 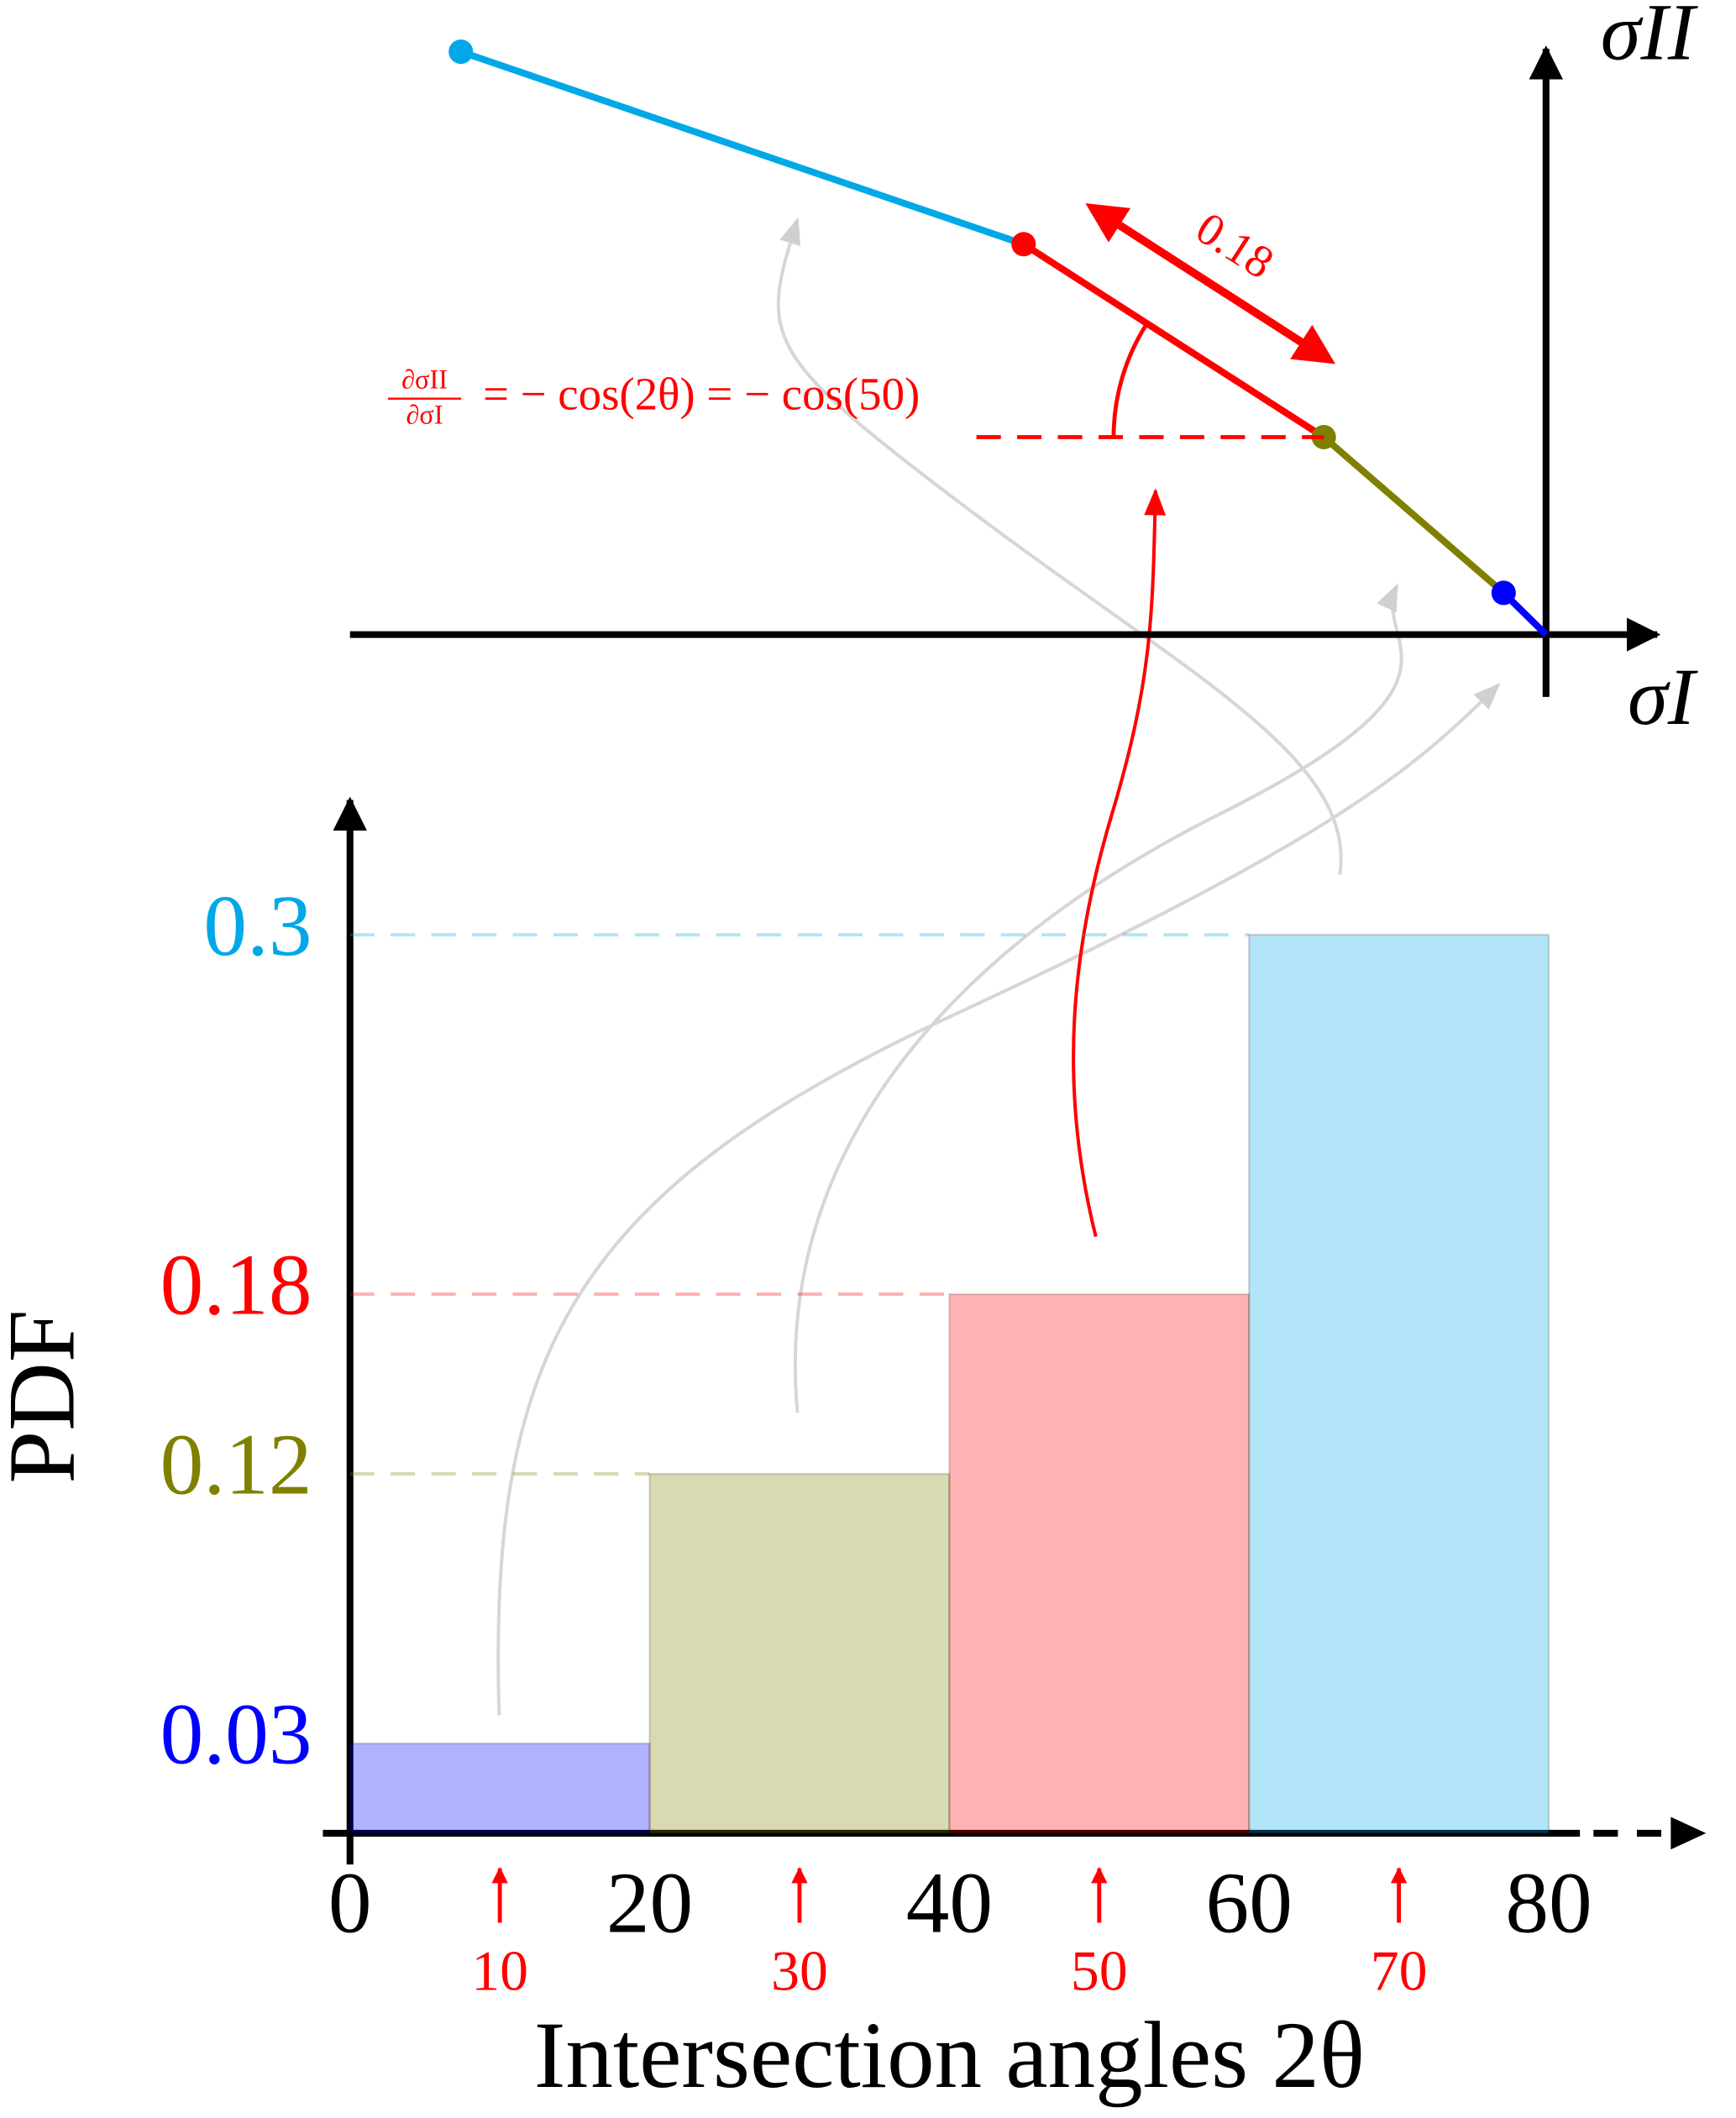 What do you see at coordinates (1399, 1972) in the screenshot?
I see `bin-center-label: 70` at bounding box center [1399, 1972].